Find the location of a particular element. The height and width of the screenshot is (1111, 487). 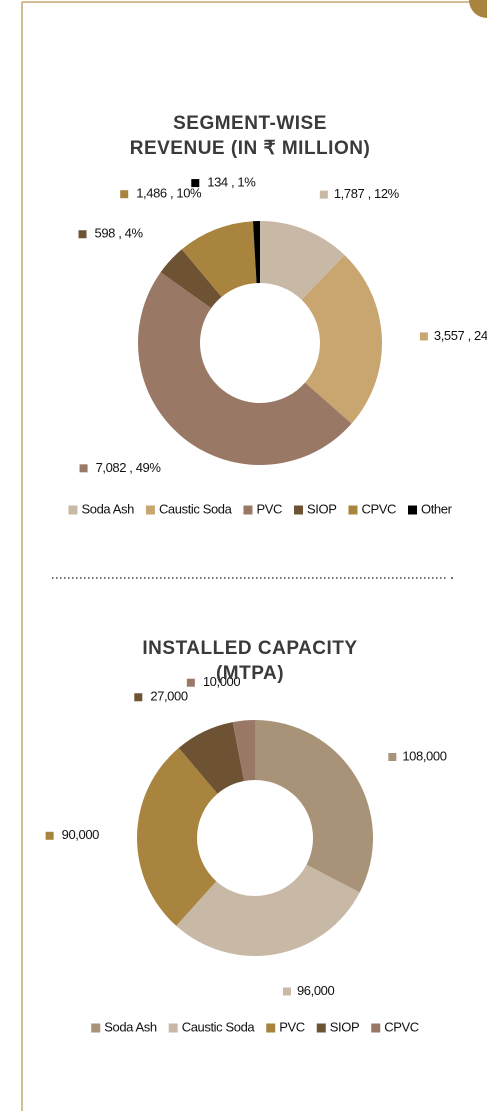

data-label: 1,787 , 12% is located at coordinates (367, 193).